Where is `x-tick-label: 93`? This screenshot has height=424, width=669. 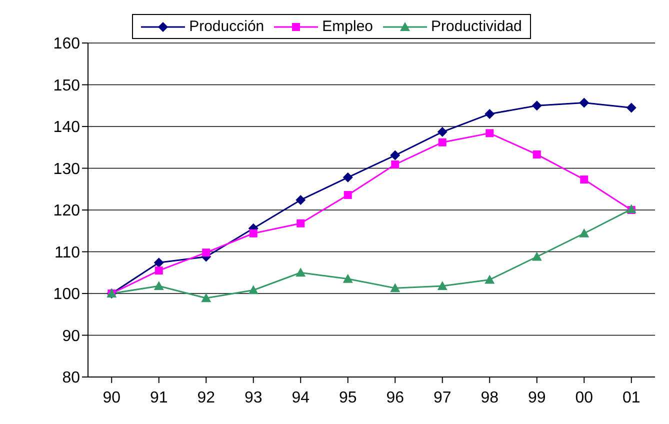 x-tick-label: 93 is located at coordinates (253, 397).